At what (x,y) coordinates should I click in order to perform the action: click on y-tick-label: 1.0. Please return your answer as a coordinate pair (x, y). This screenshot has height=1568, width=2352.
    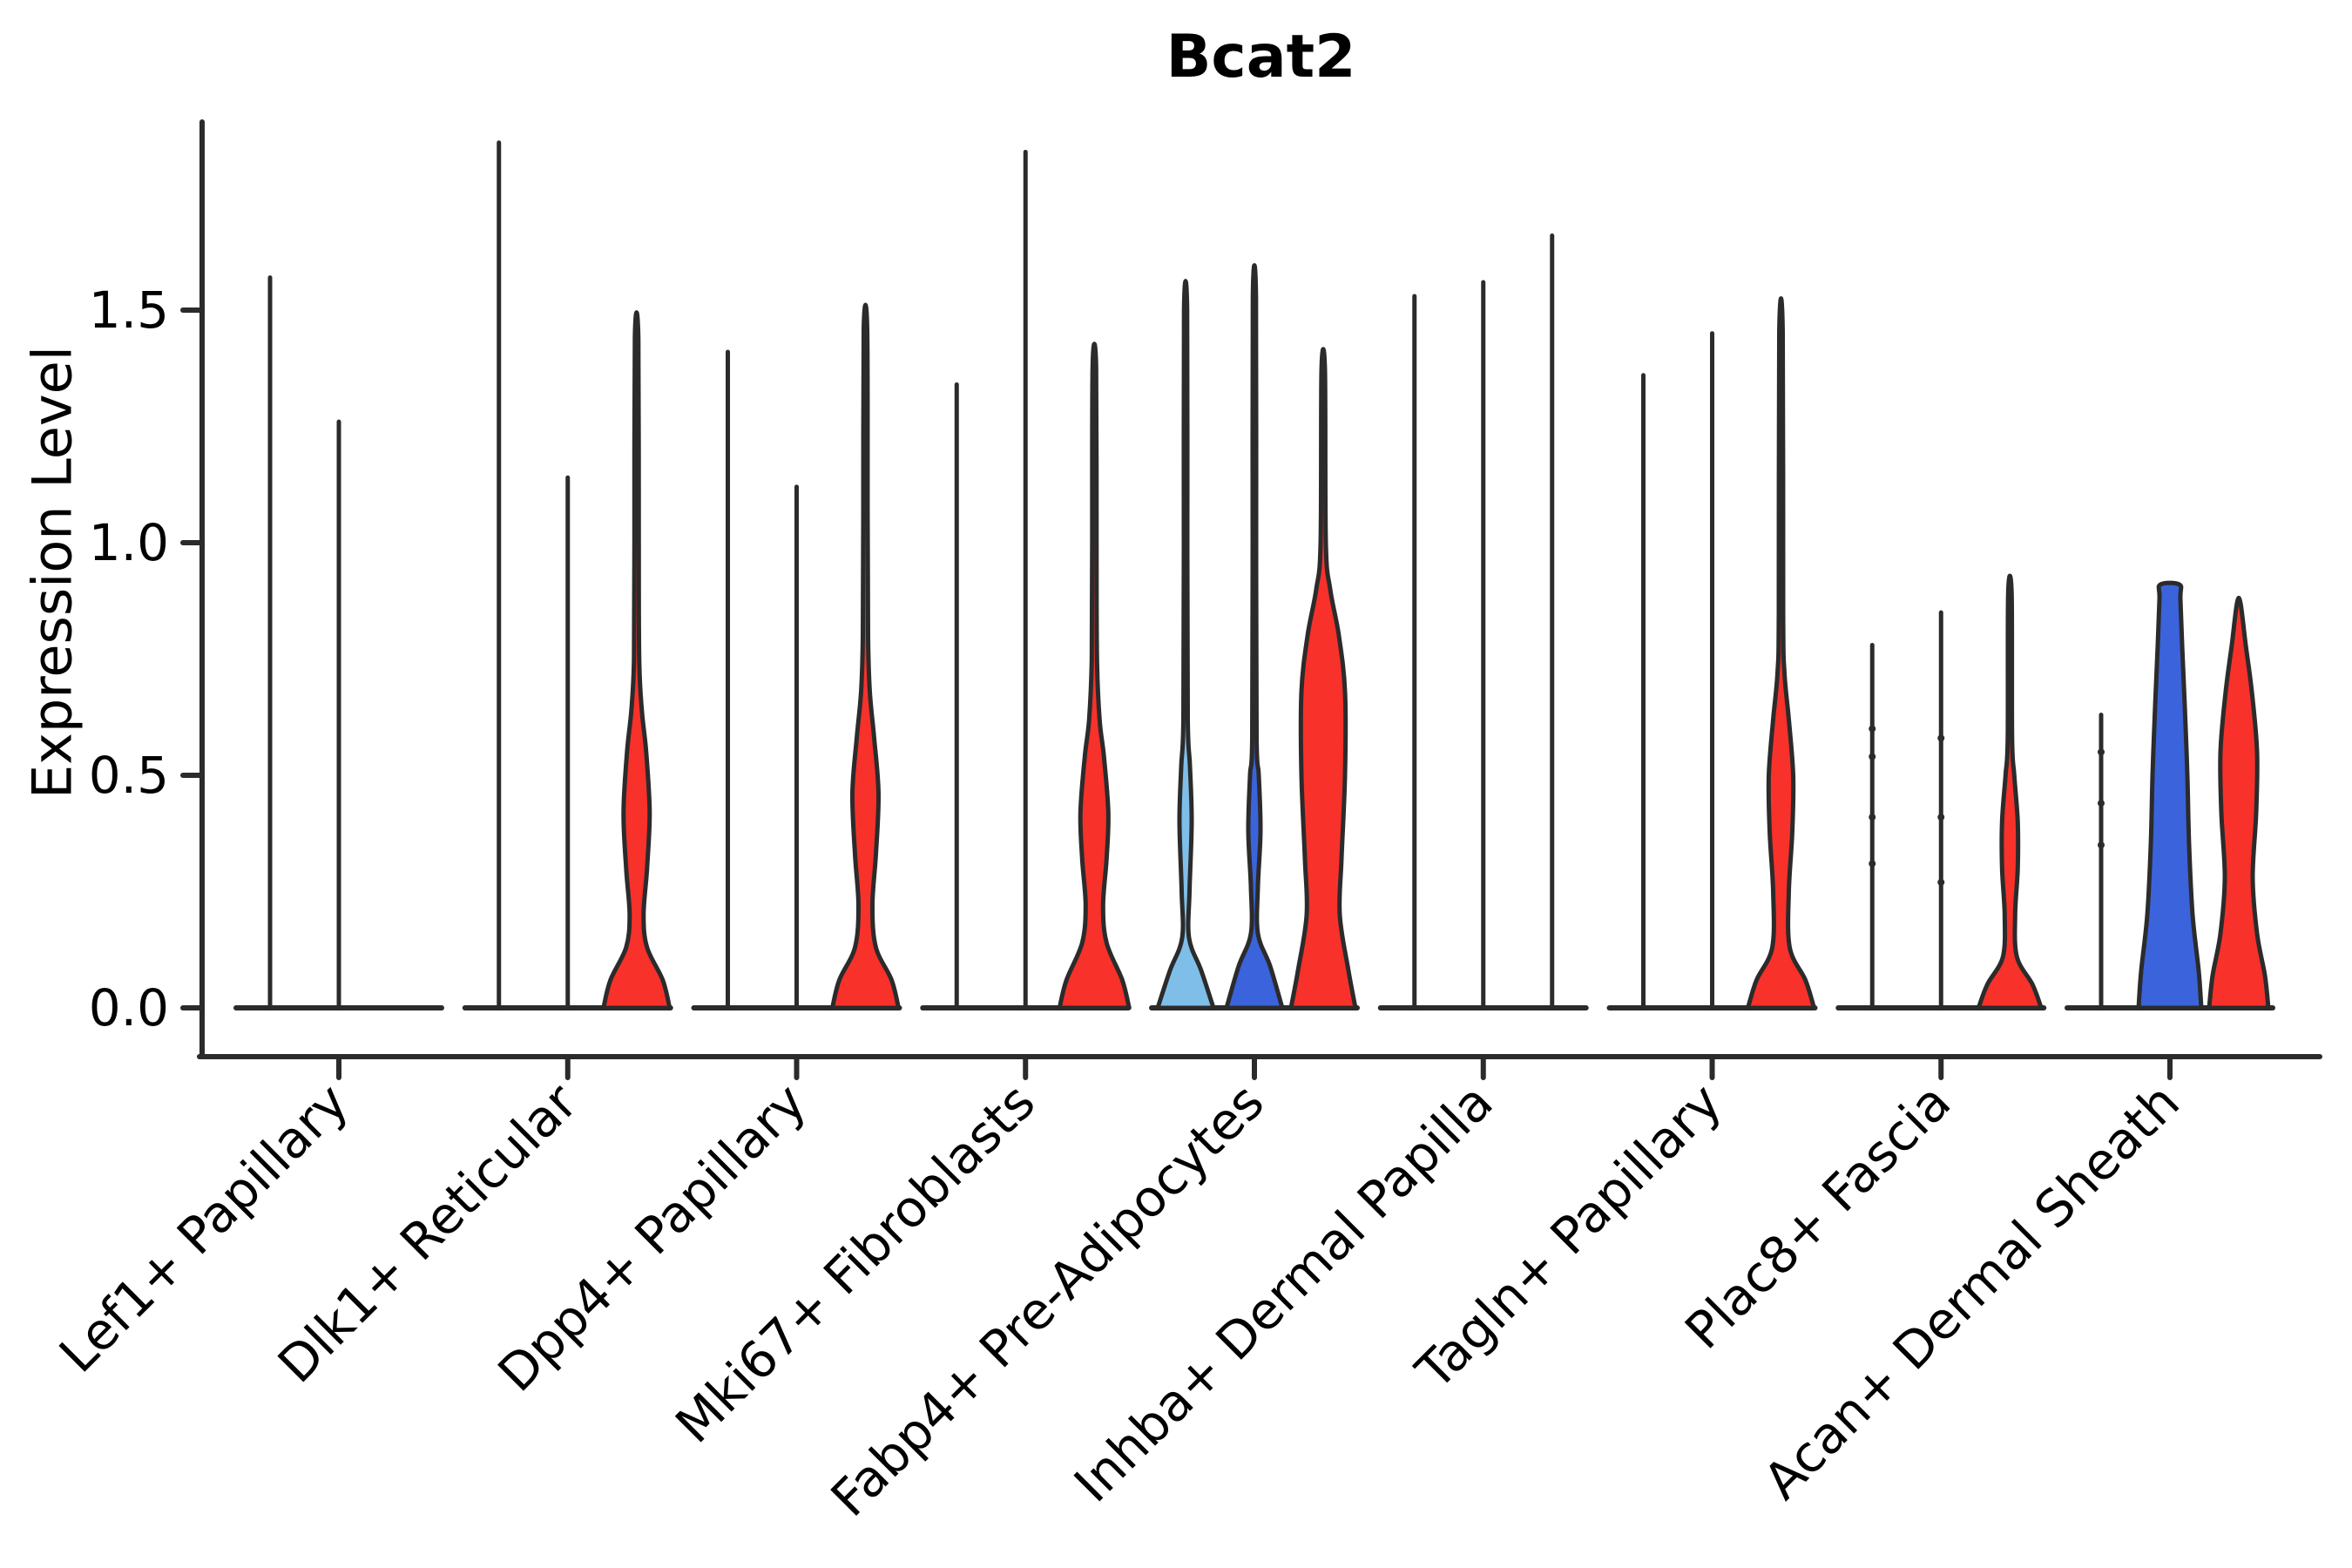
    Looking at the image, I should click on (129, 542).